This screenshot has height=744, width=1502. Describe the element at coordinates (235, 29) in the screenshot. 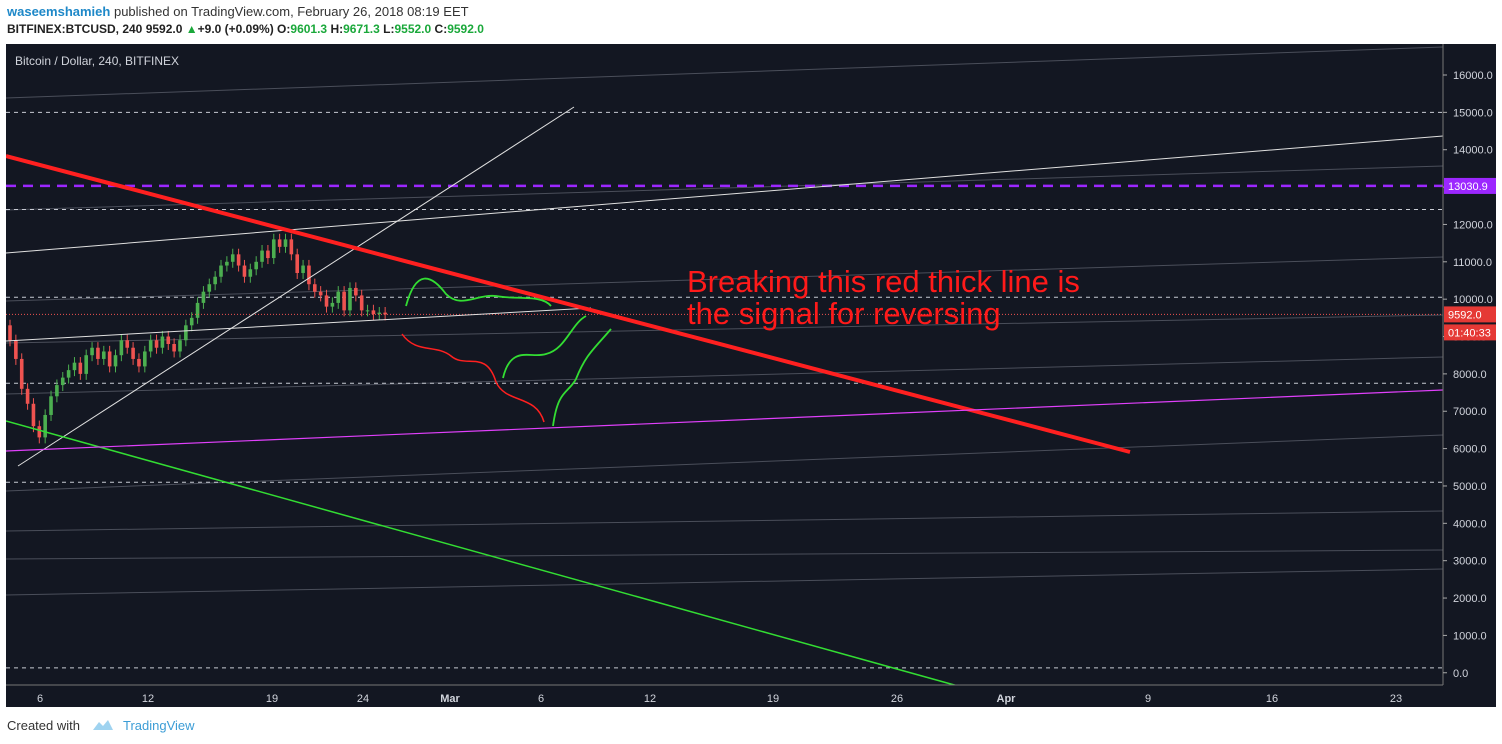

I see `change-value: +9.0 (+0.09%)` at that location.